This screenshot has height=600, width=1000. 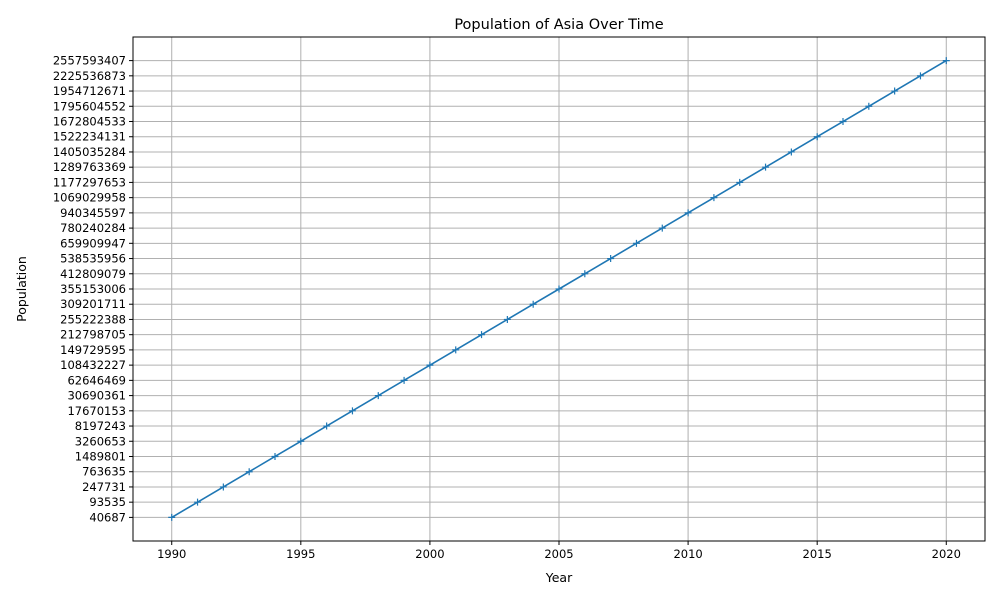 I want to click on y-tick-label: 1954712671, so click(x=89, y=91).